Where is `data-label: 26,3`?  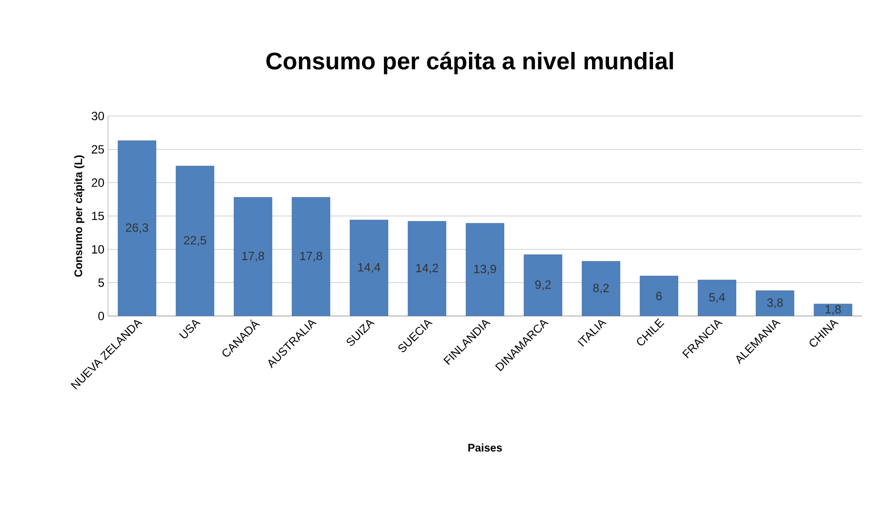 data-label: 26,3 is located at coordinates (137, 228).